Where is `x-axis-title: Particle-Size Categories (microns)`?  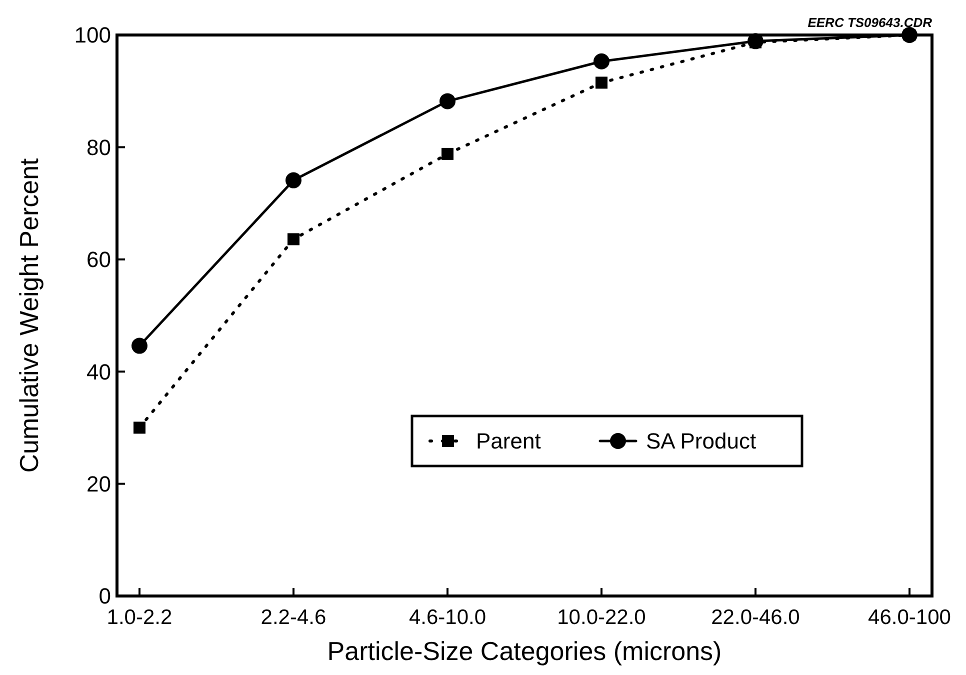 x-axis-title: Particle-Size Categories (microns) is located at coordinates (524, 651).